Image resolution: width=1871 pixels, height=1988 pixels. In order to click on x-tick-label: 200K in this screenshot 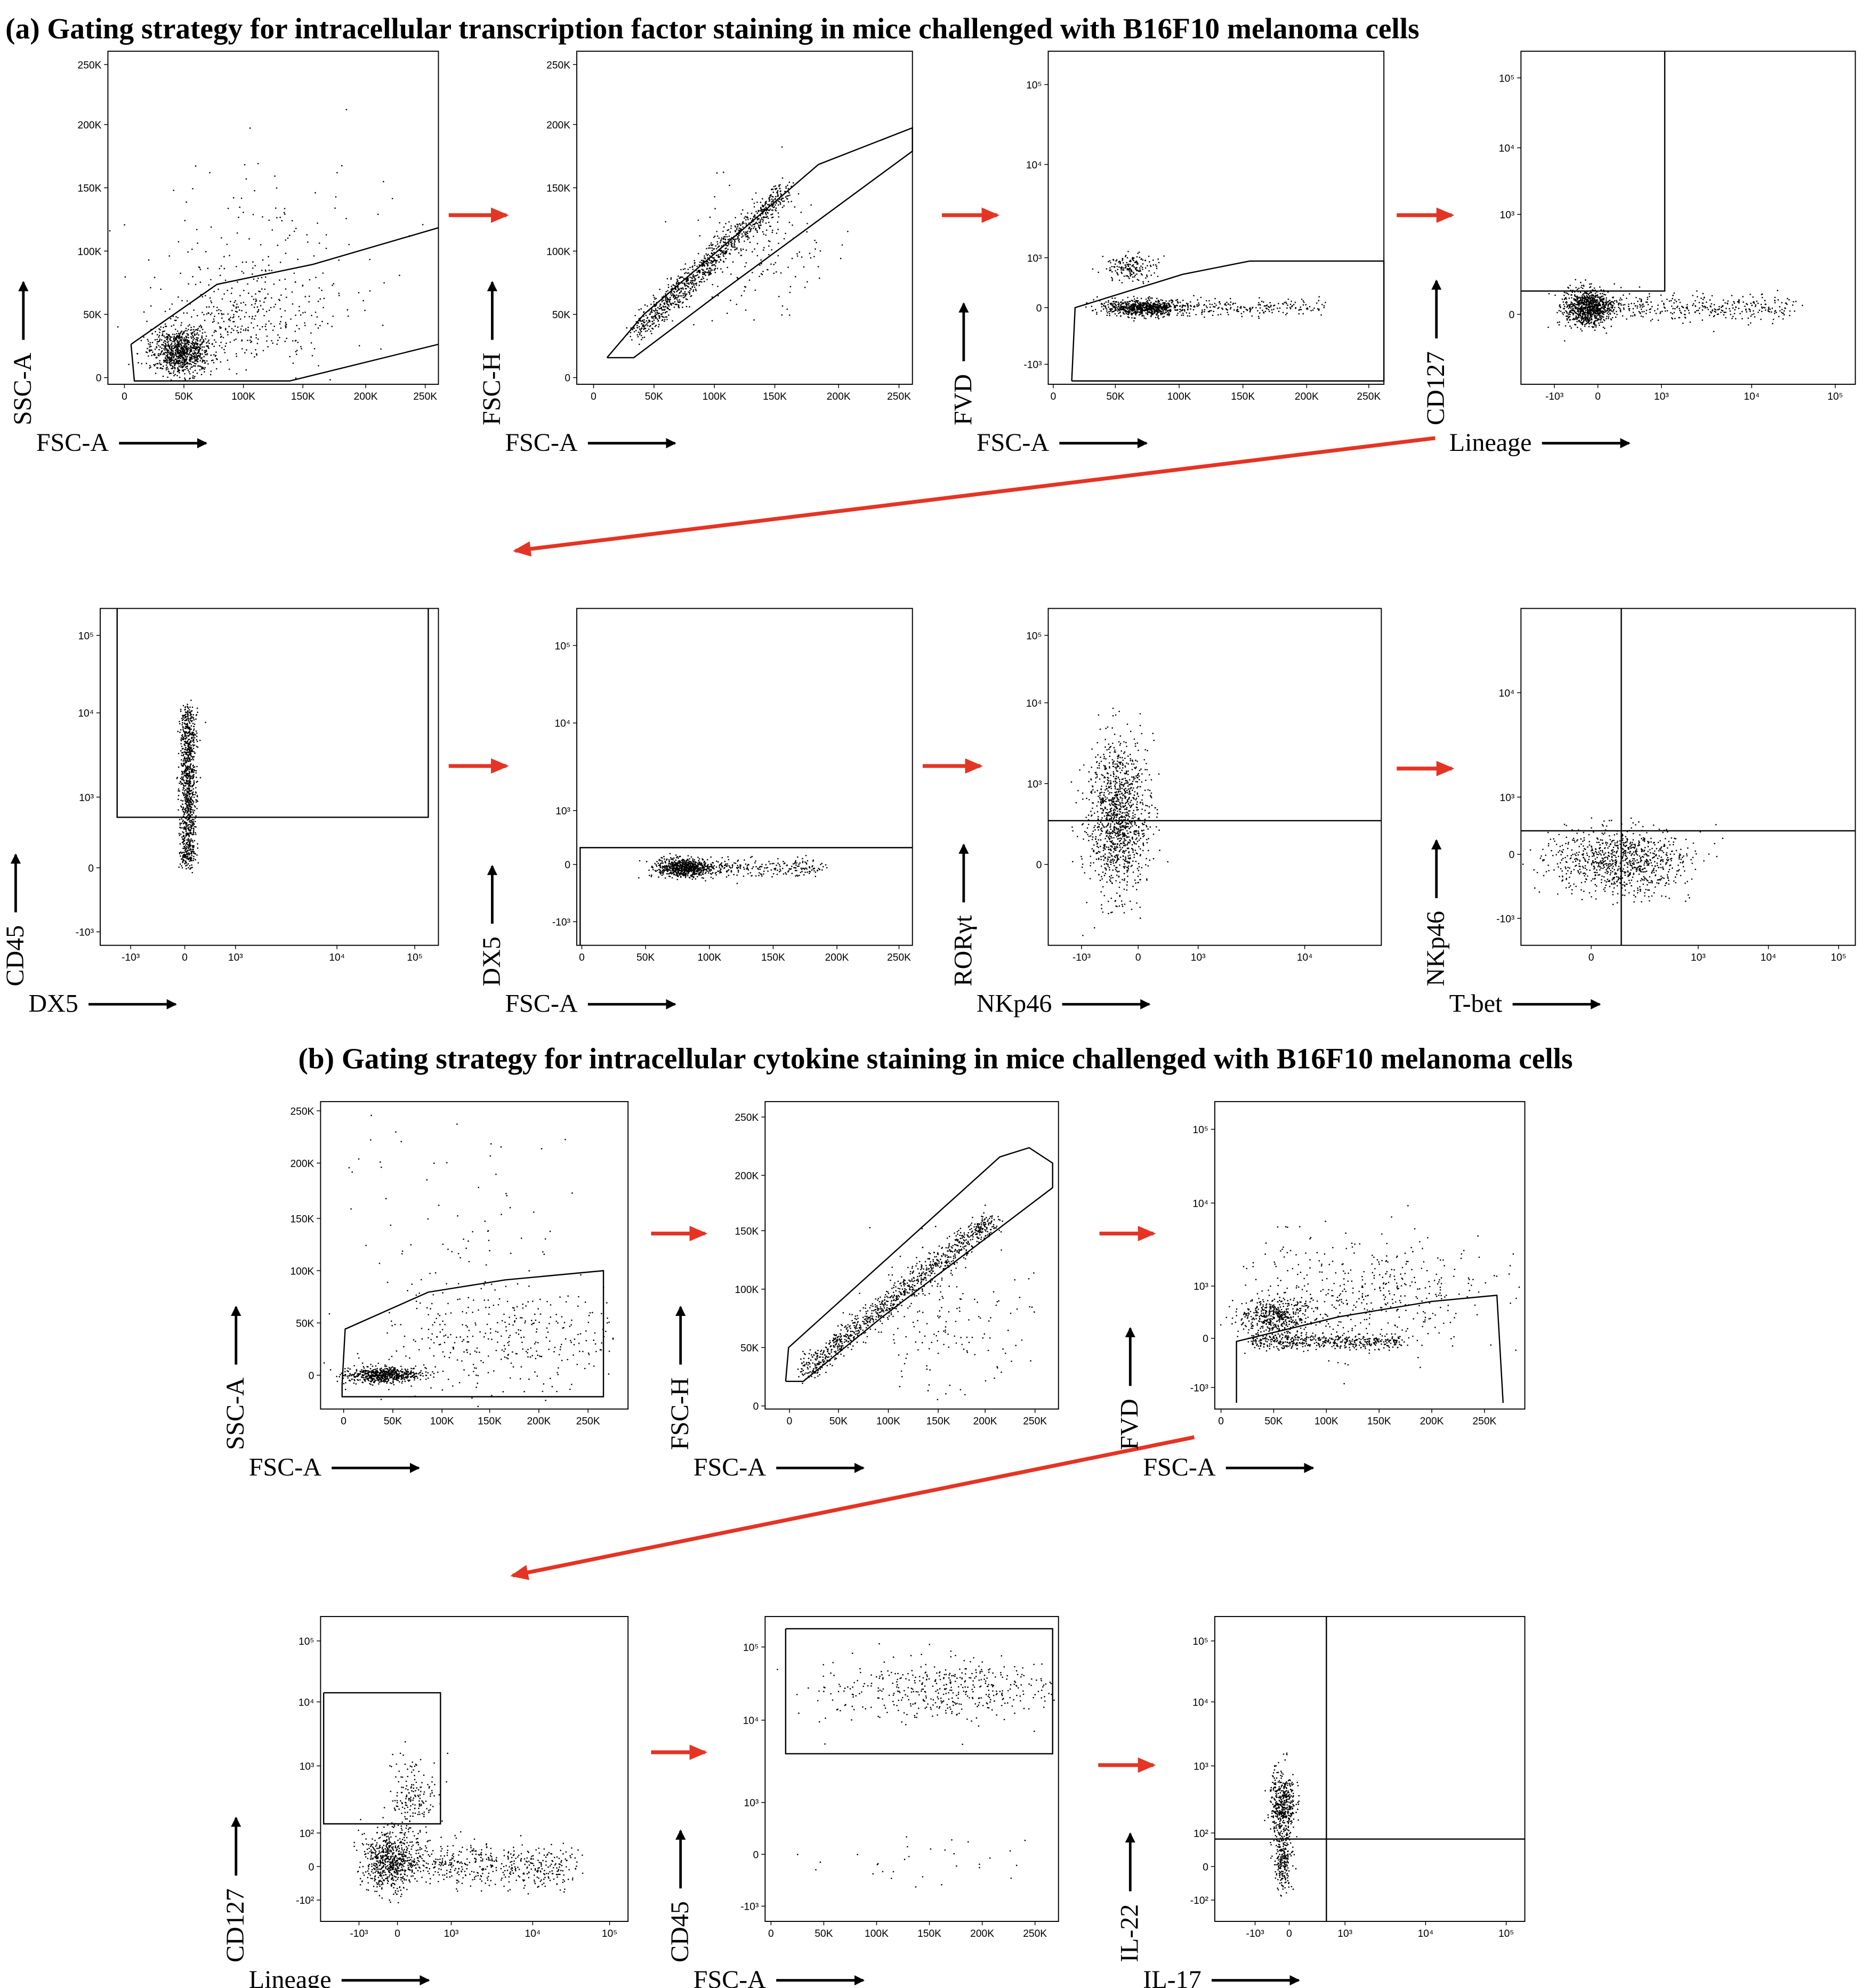, I will do `click(839, 396)`.